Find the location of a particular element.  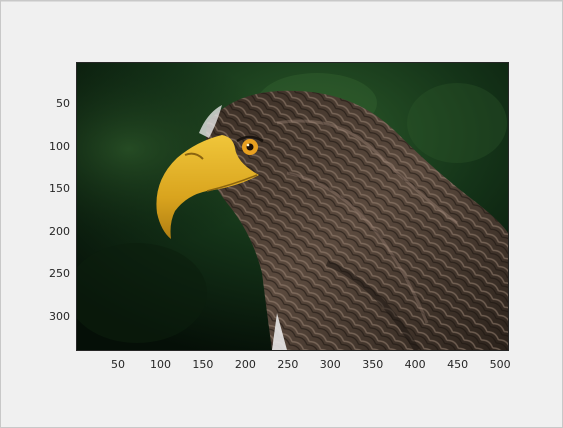

y-tick-label: 300 is located at coordinates (55, 317).